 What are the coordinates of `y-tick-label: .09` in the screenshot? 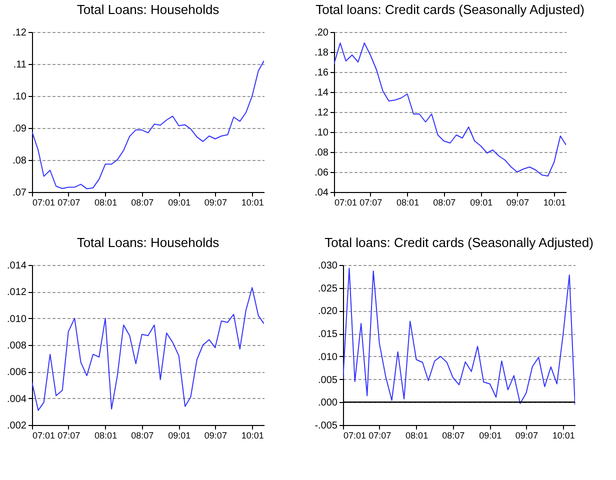 It's located at (19, 129).